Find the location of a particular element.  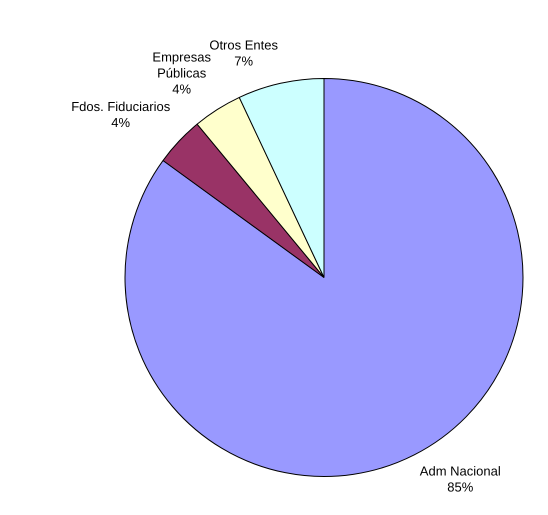

data-label: 7% is located at coordinates (244, 61).